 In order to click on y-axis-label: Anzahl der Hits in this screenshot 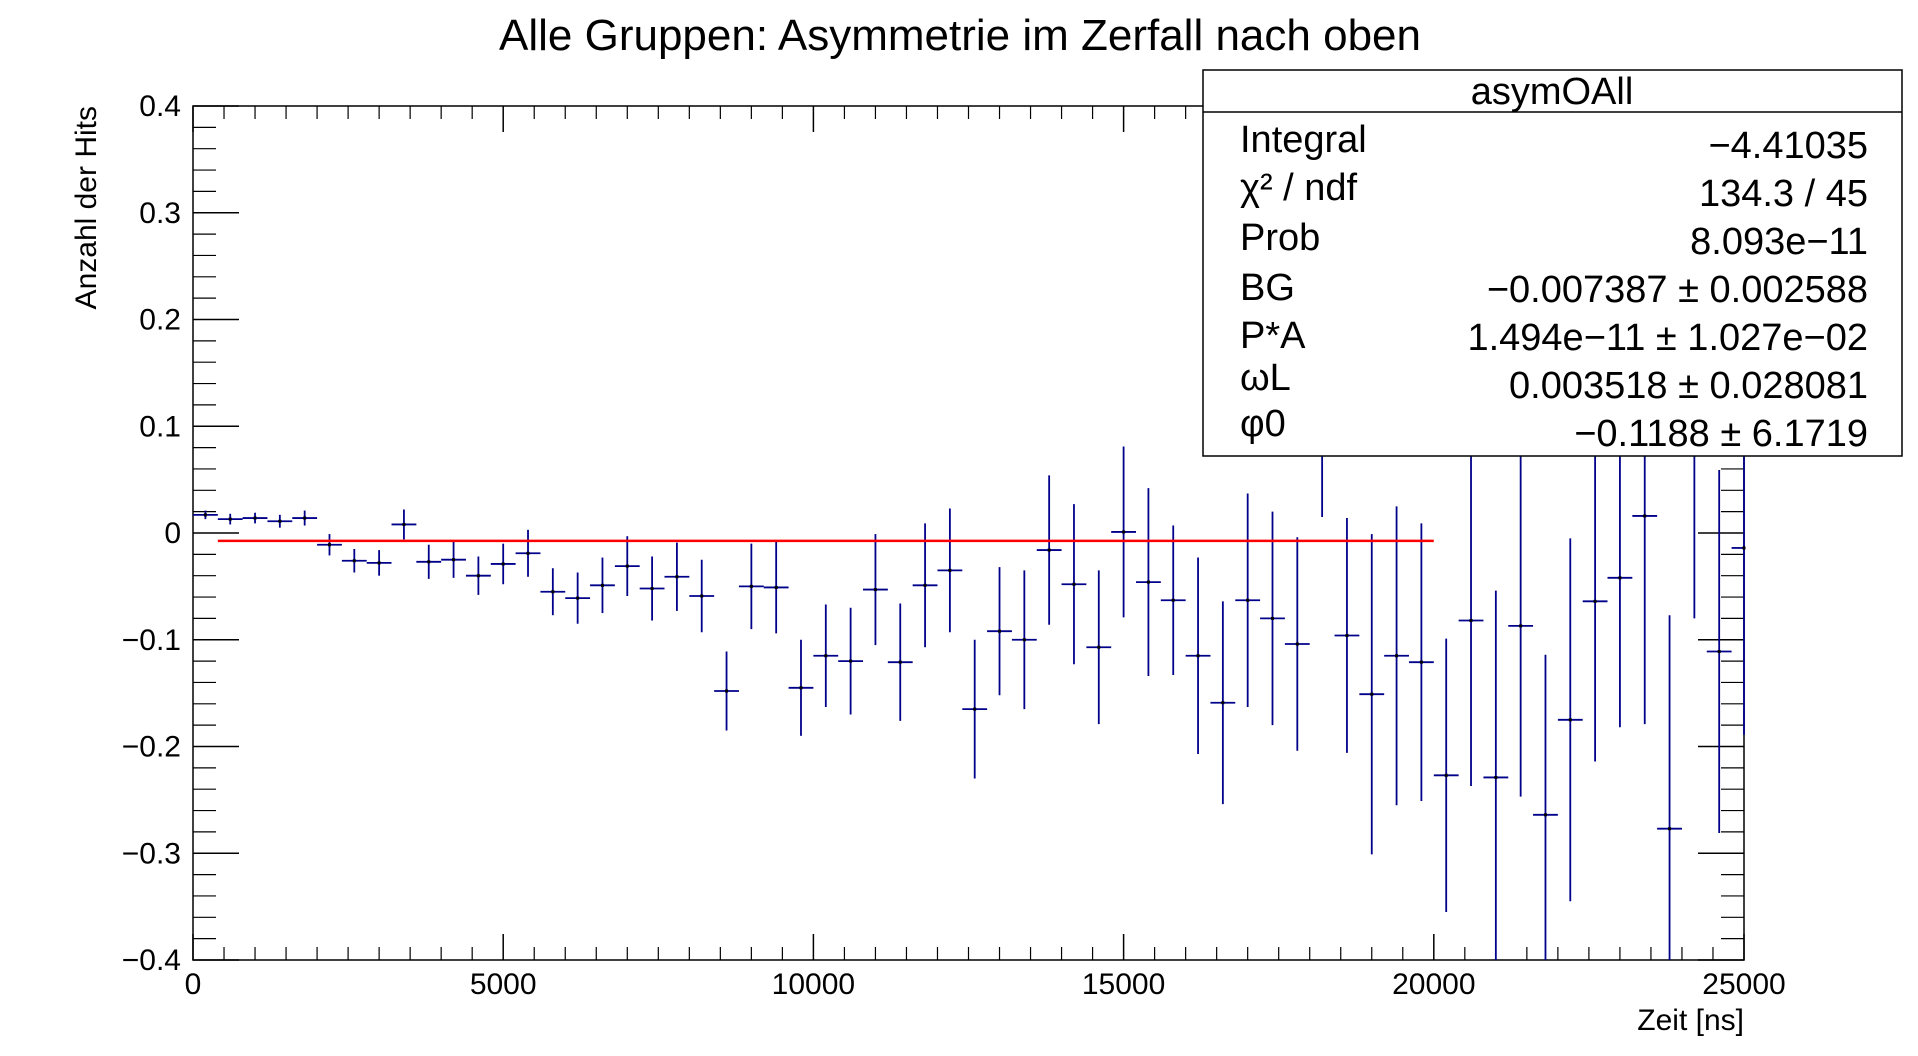, I will do `click(86, 207)`.